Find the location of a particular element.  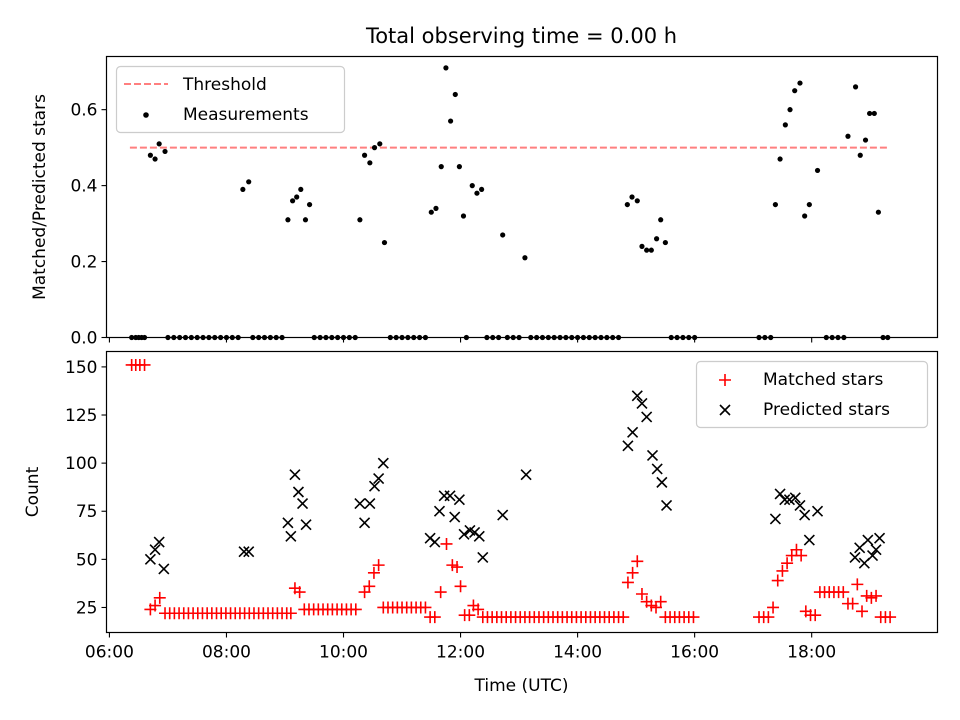

count-y-tick-label: 125 is located at coordinates (81, 416).